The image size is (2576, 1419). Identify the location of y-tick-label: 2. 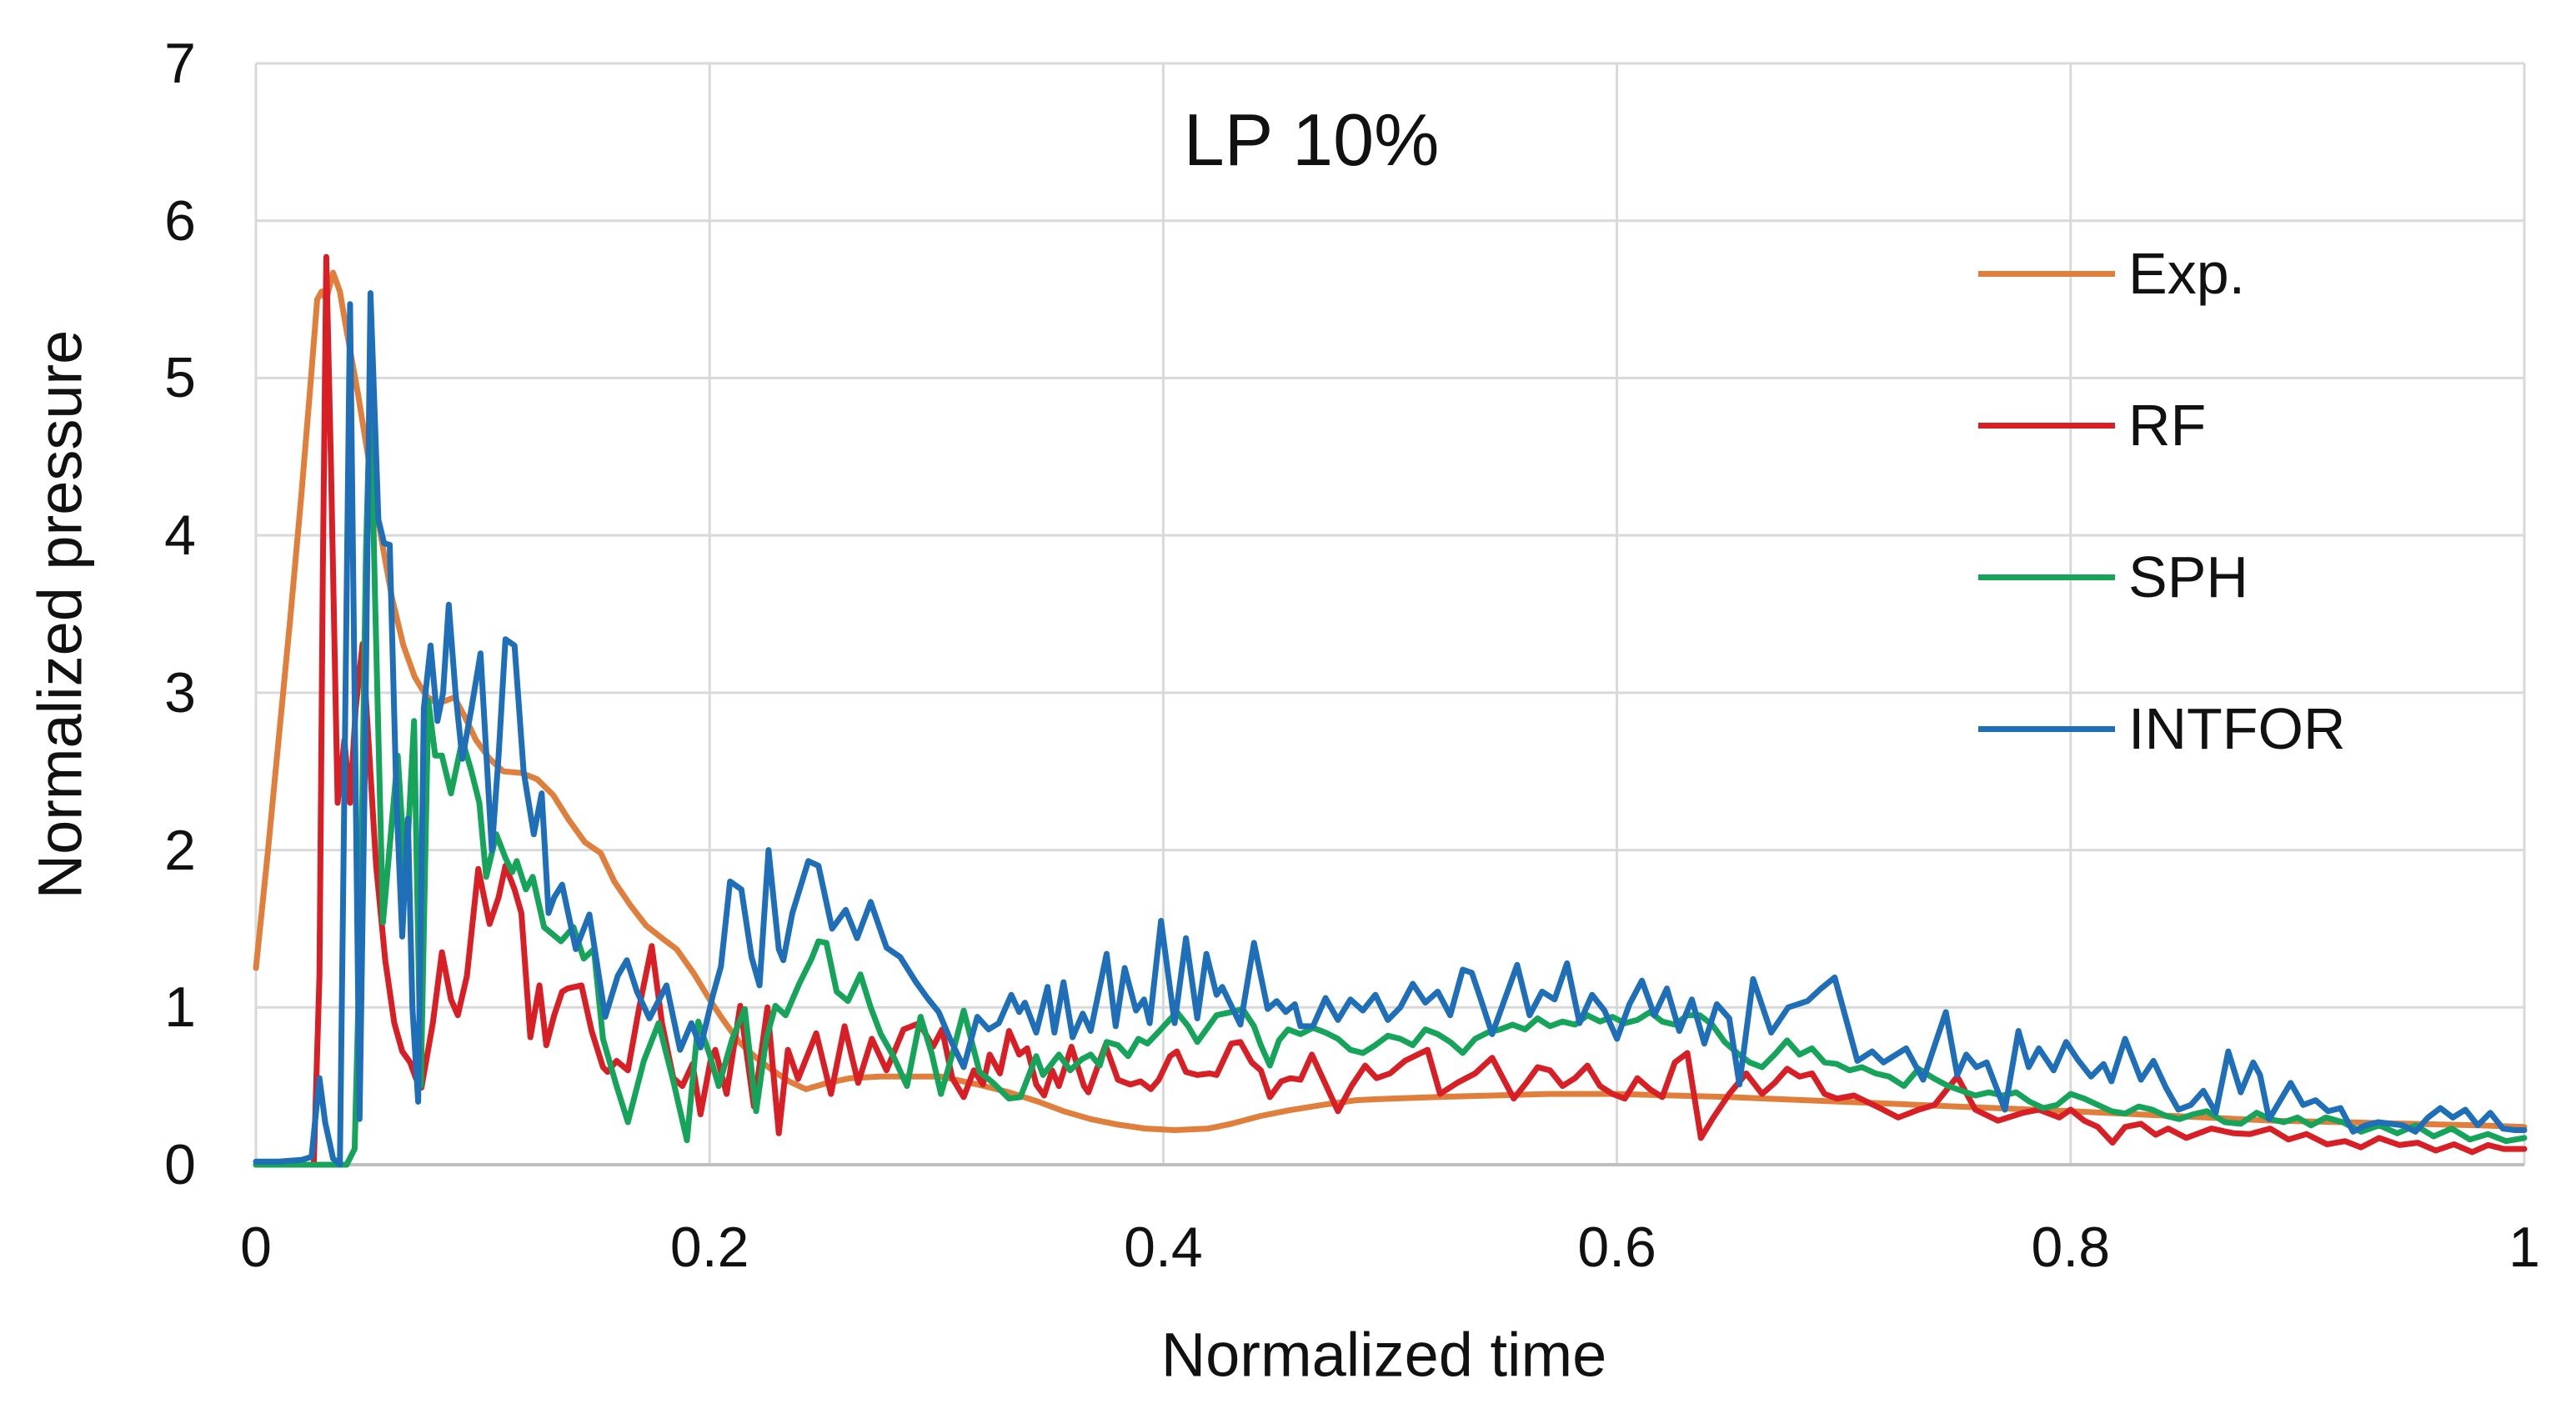
(180, 850).